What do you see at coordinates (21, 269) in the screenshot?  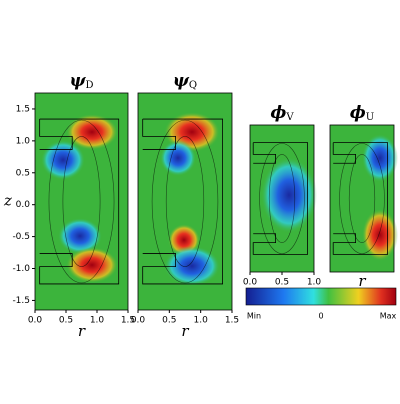 I see `y-tick-label: -1.0` at bounding box center [21, 269].